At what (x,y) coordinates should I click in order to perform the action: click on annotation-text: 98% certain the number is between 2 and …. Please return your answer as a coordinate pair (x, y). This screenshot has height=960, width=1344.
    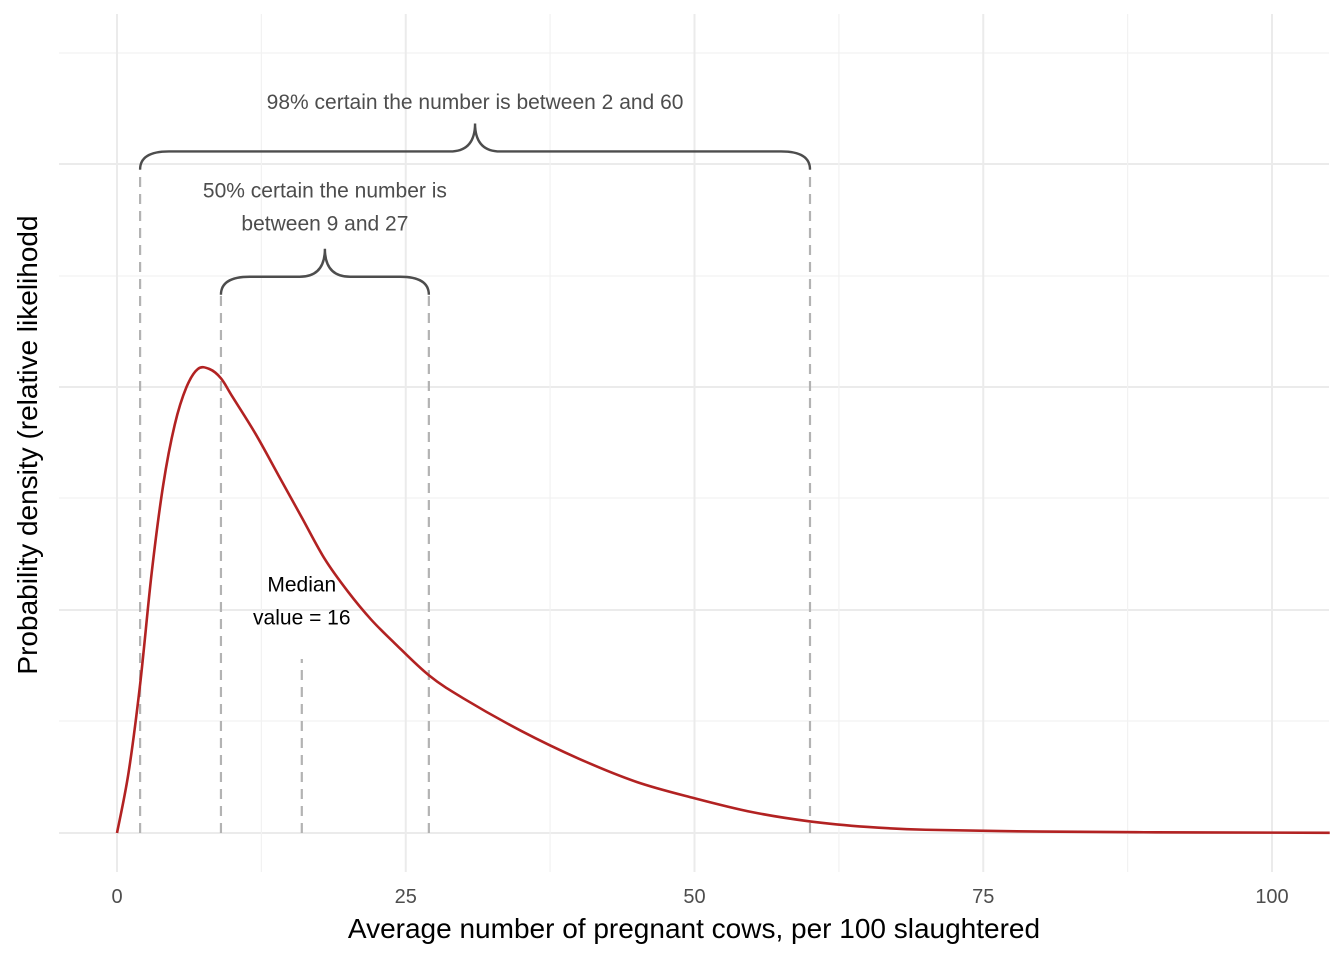
    Looking at the image, I should click on (475, 102).